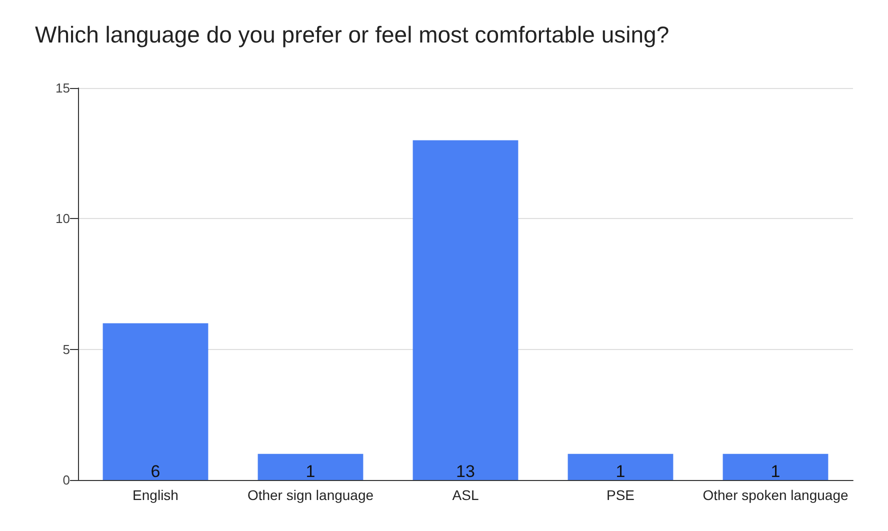 The height and width of the screenshot is (531, 888). Describe the element at coordinates (63, 218) in the screenshot. I see `y-tick-label: 10` at that location.